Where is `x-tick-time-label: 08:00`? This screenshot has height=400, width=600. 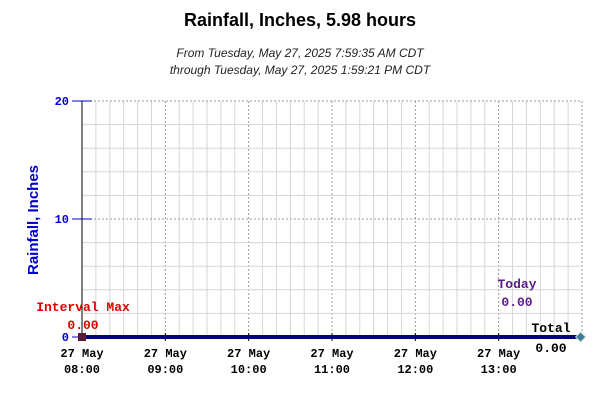
x-tick-time-label: 08:00 is located at coordinates (82, 370).